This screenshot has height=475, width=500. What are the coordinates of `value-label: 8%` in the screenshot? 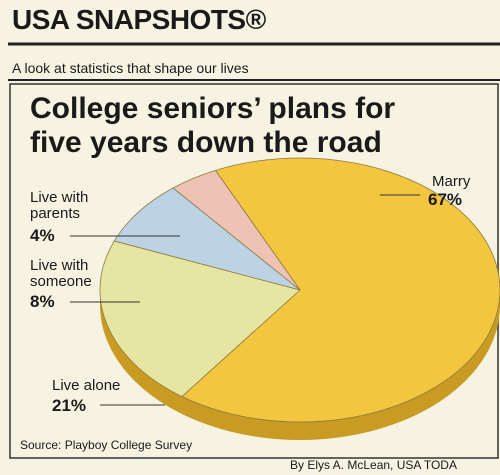 It's located at (42, 301).